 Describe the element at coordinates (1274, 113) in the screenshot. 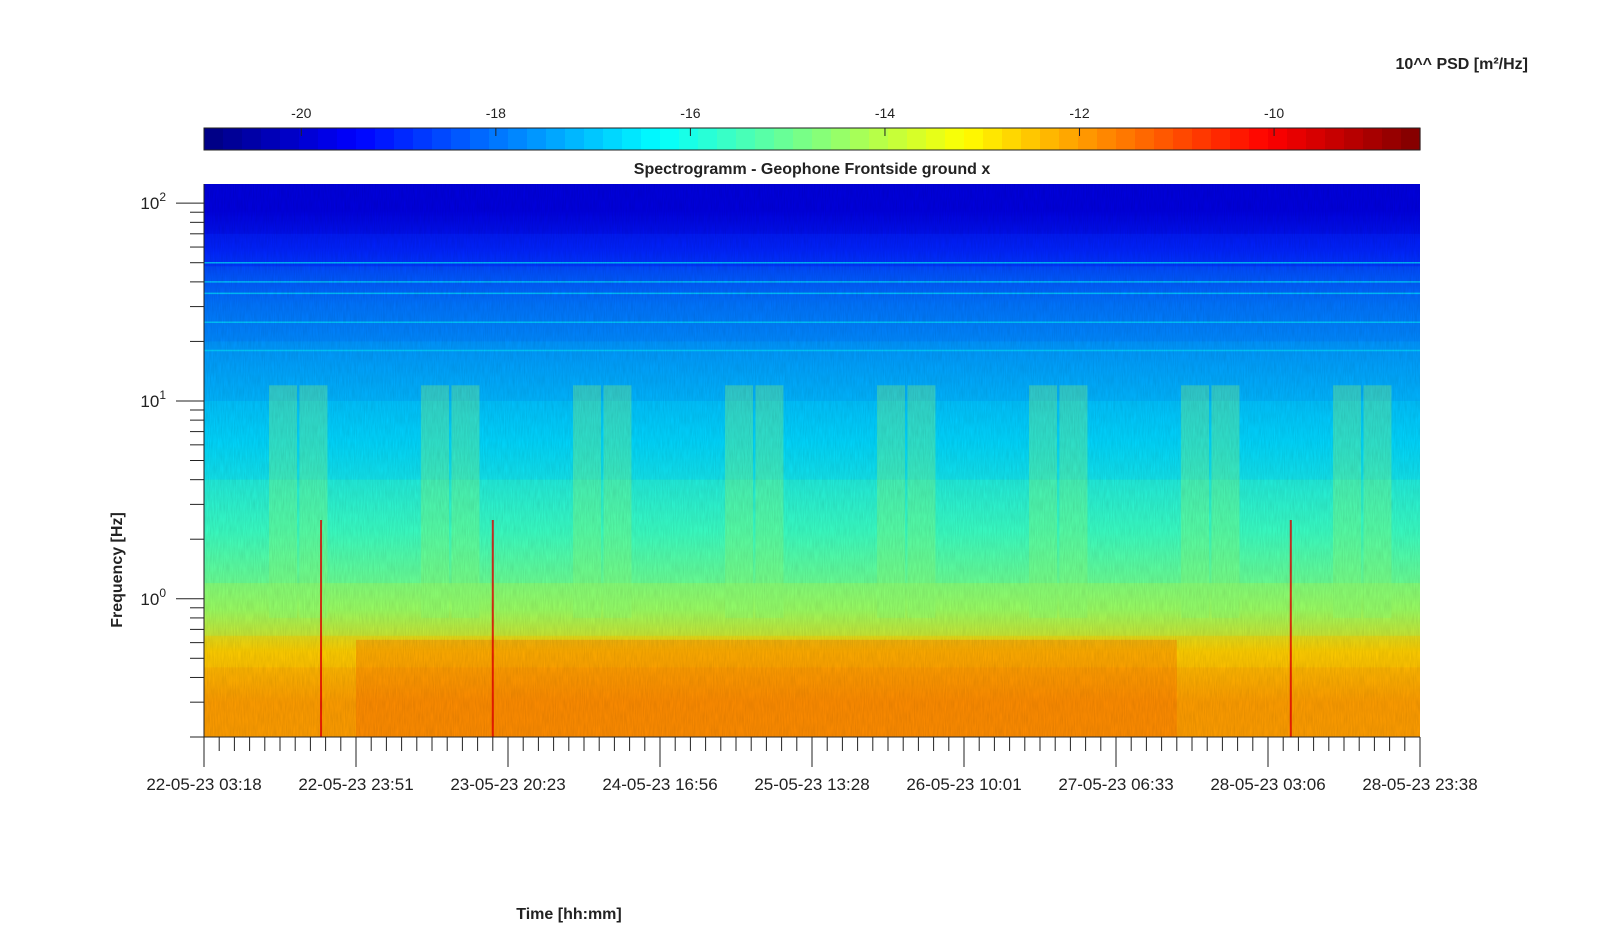

I see `colorbar-tick-label: -10` at that location.